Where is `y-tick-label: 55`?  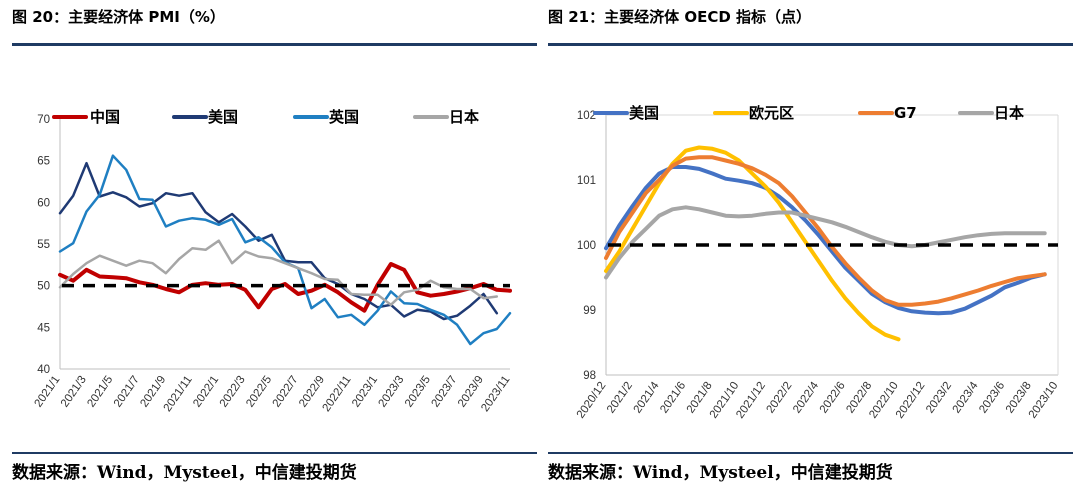 y-tick-label: 55 is located at coordinates (43, 245).